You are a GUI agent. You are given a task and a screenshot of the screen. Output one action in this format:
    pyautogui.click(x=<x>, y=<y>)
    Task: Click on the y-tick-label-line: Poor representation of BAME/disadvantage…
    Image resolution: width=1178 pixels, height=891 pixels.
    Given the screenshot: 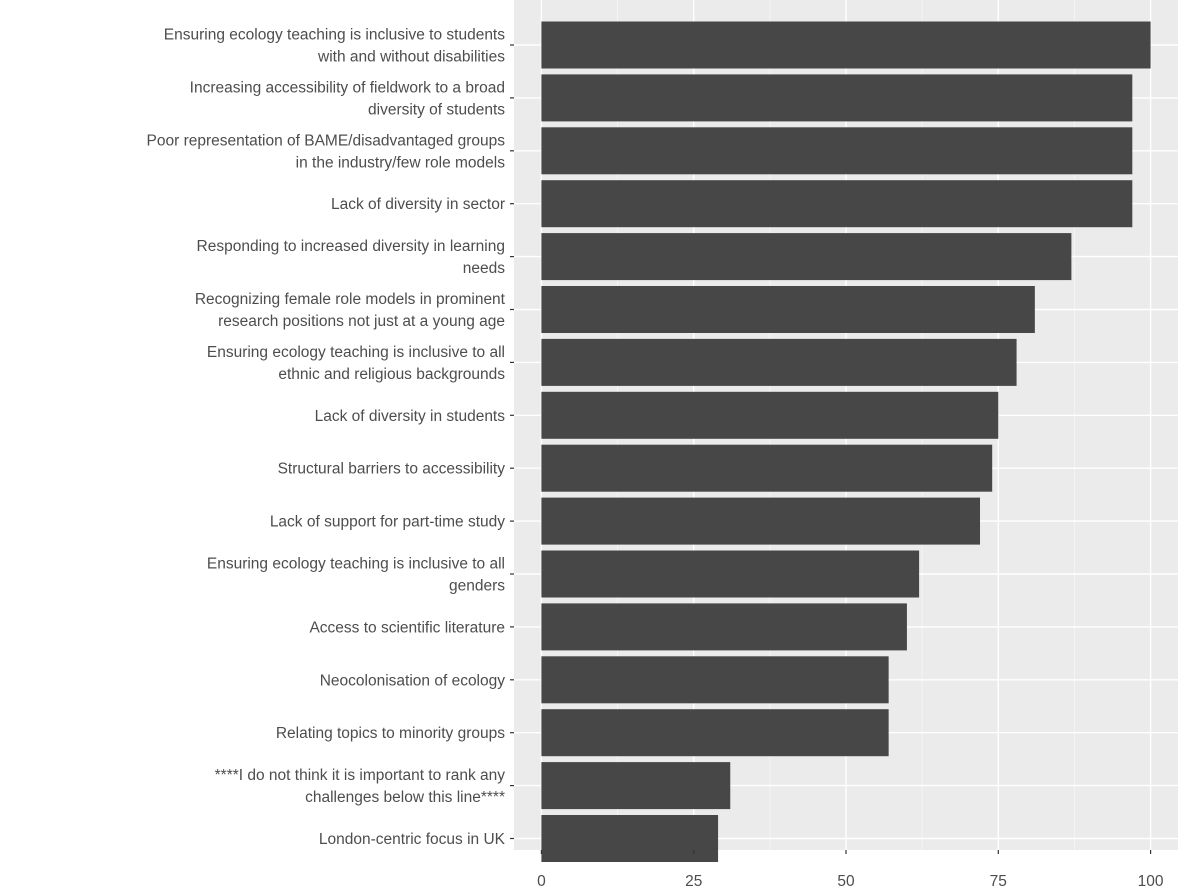 What is the action you would take?
    pyautogui.click(x=326, y=140)
    